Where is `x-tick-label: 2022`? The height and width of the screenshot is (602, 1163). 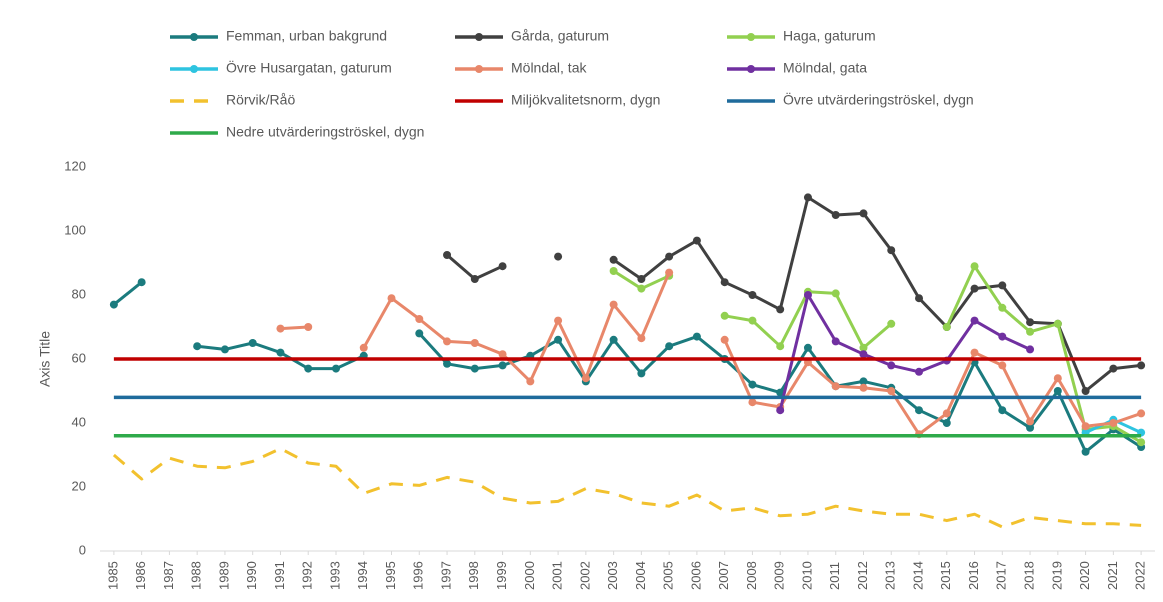
x-tick-label: 2022 is located at coordinates (1140, 575).